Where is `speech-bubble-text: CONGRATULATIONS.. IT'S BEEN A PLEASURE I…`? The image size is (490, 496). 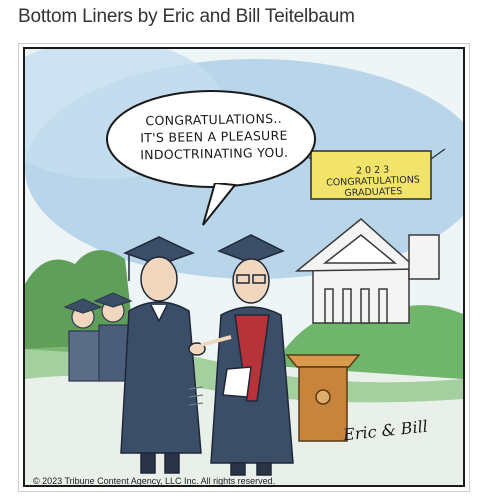 speech-bubble-text: CONGRATULATIONS.. IT'S BEEN A PLEASURE I… is located at coordinates (214, 136).